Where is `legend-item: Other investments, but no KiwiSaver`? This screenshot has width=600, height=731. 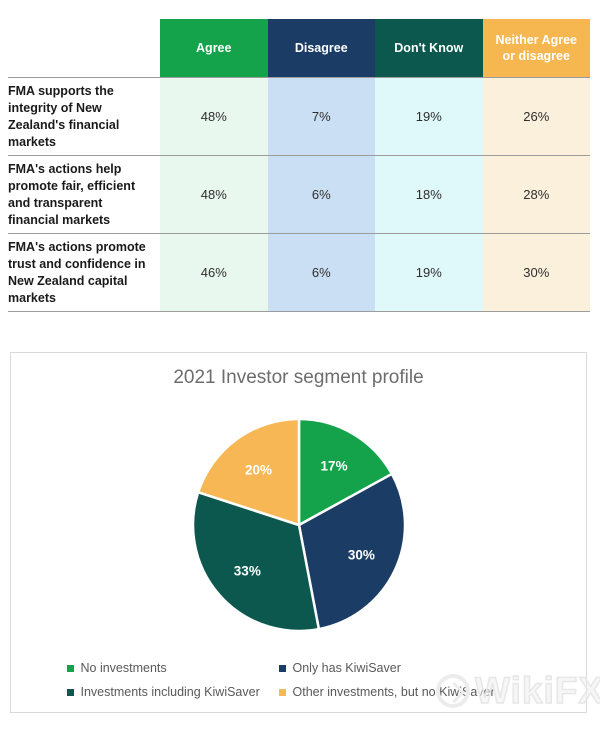 legend-item: Other investments, but no KiwiSaver is located at coordinates (404, 692).